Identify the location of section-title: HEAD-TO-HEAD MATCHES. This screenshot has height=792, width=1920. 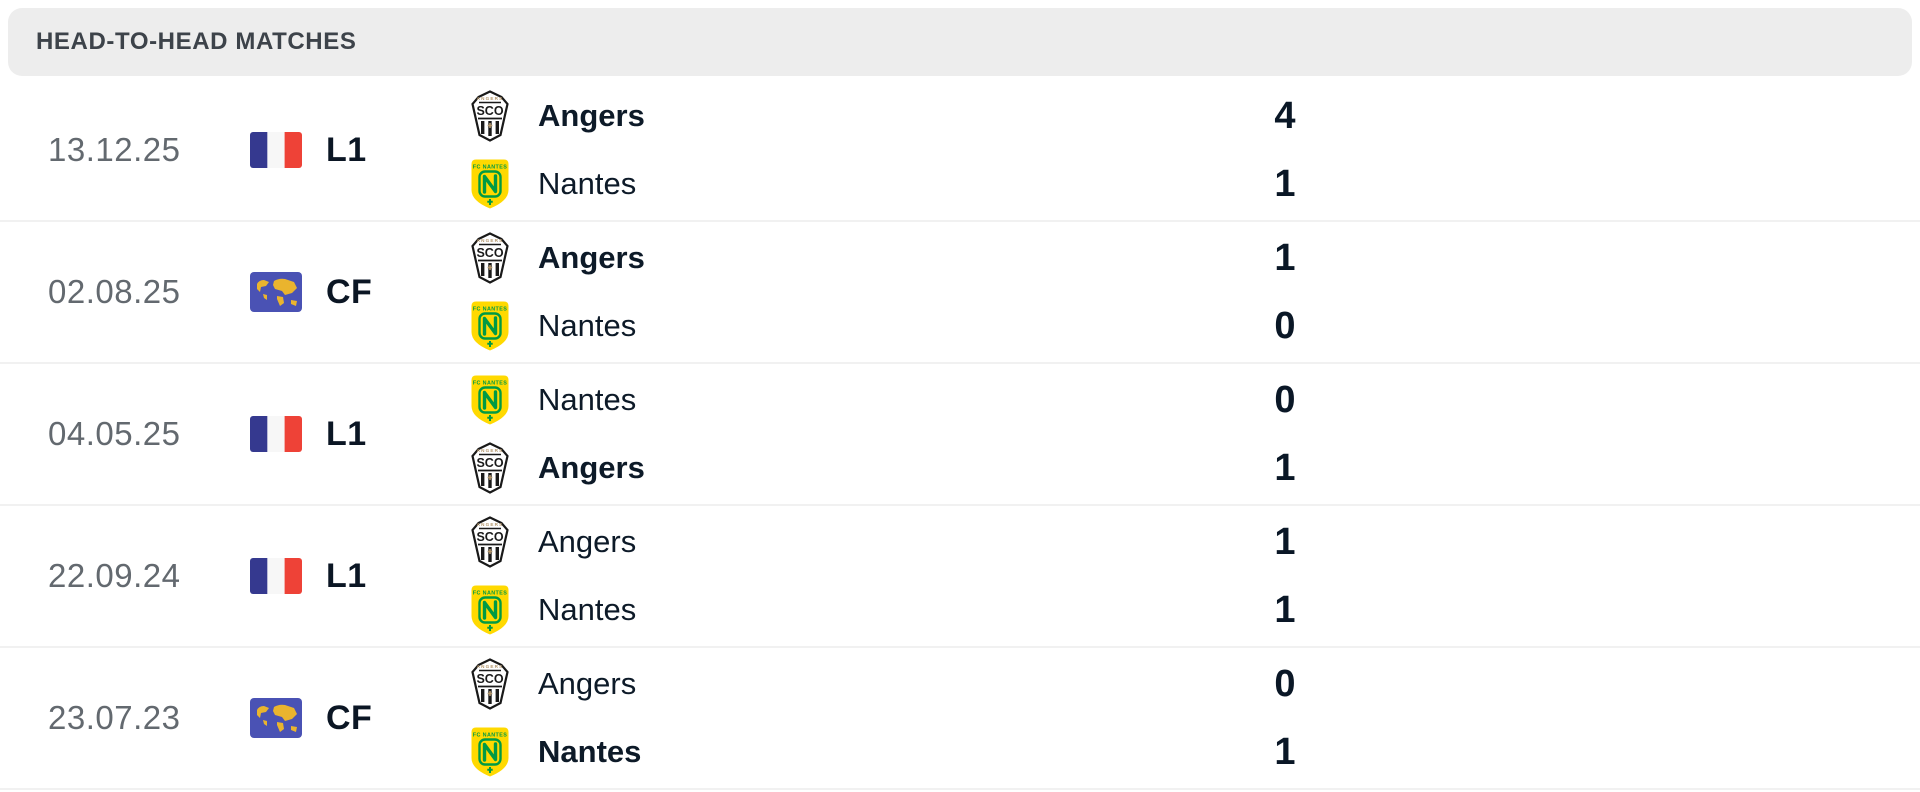
(196, 41).